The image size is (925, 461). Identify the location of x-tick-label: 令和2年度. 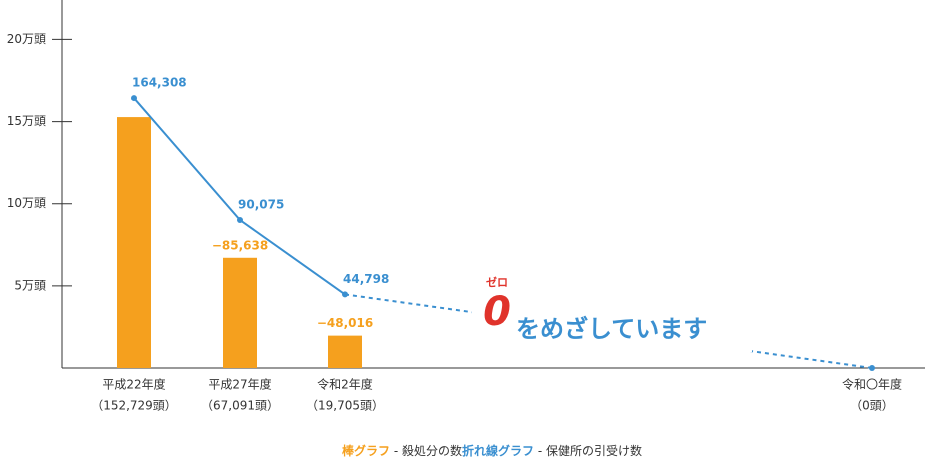
(345, 384).